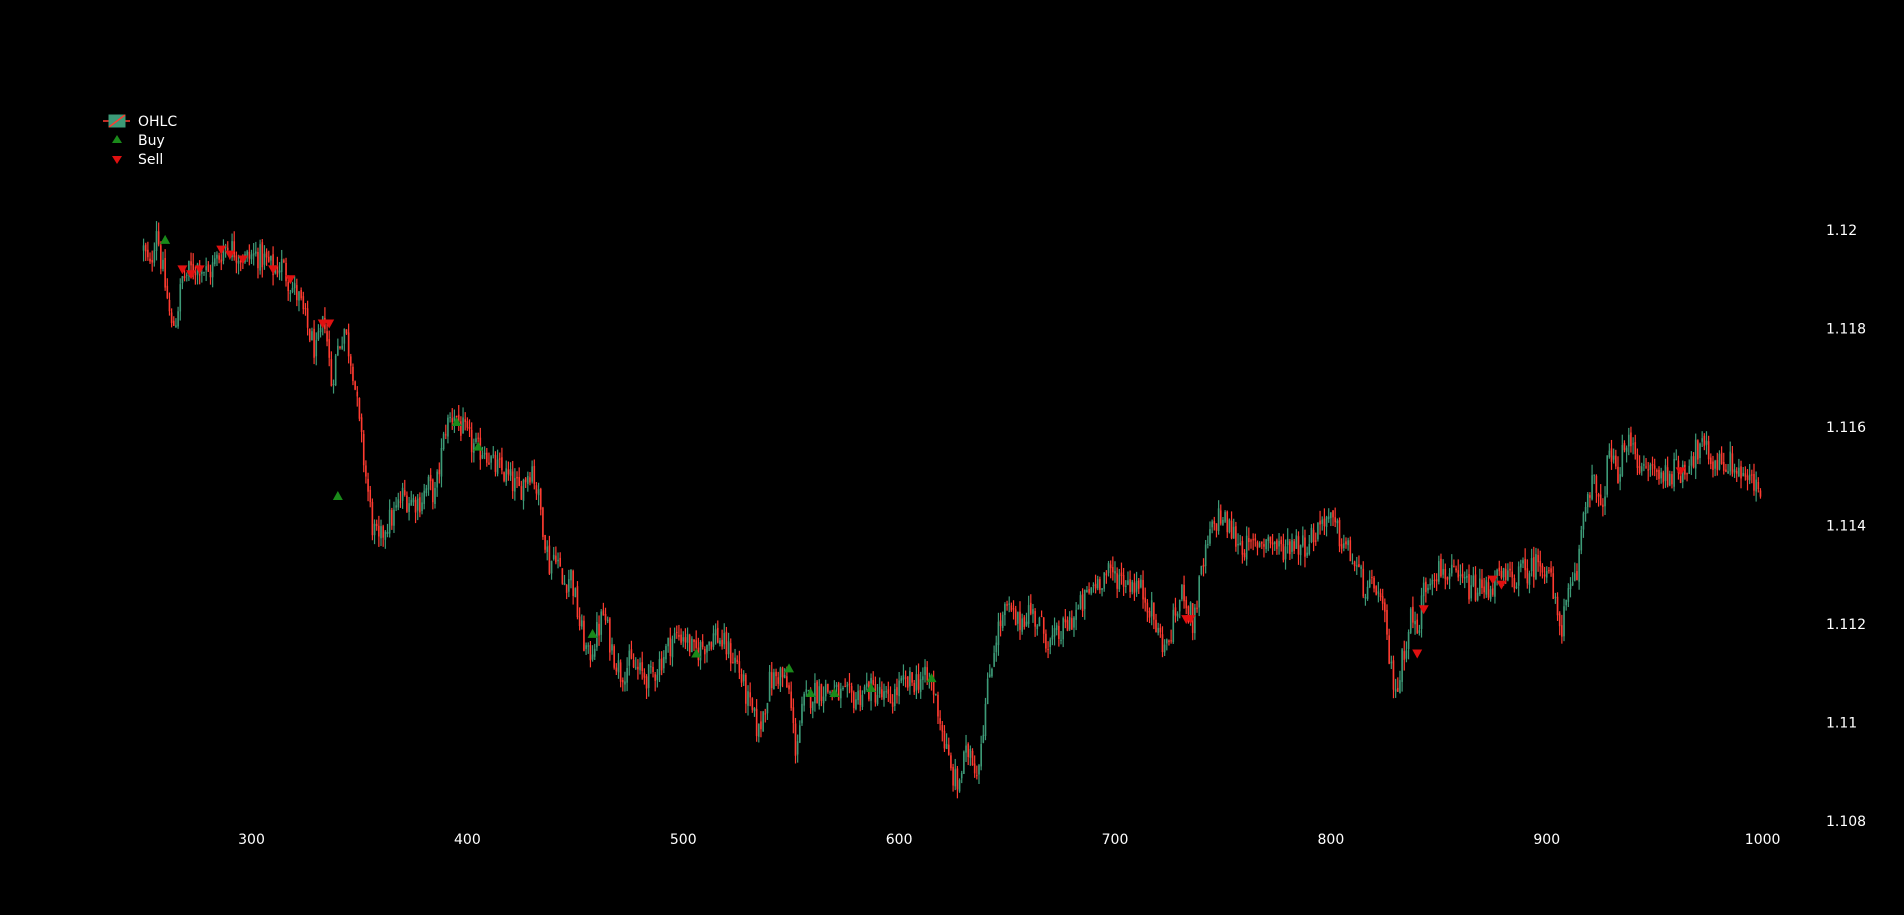 The width and height of the screenshot is (1904, 915). I want to click on legend: OHLC Buy Sell, so click(140, 141).